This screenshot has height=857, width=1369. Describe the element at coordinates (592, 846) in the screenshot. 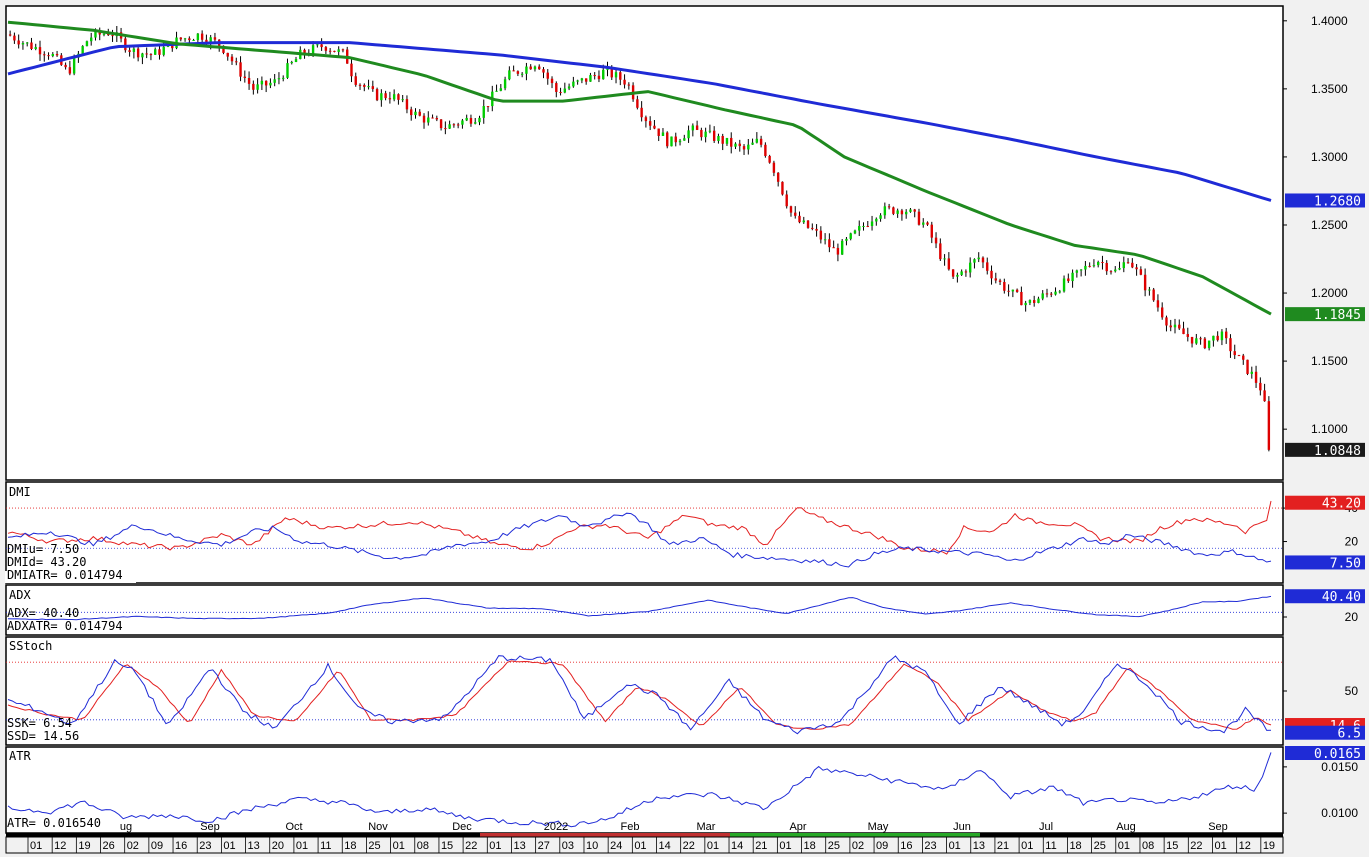

I see `day-label: 10` at that location.